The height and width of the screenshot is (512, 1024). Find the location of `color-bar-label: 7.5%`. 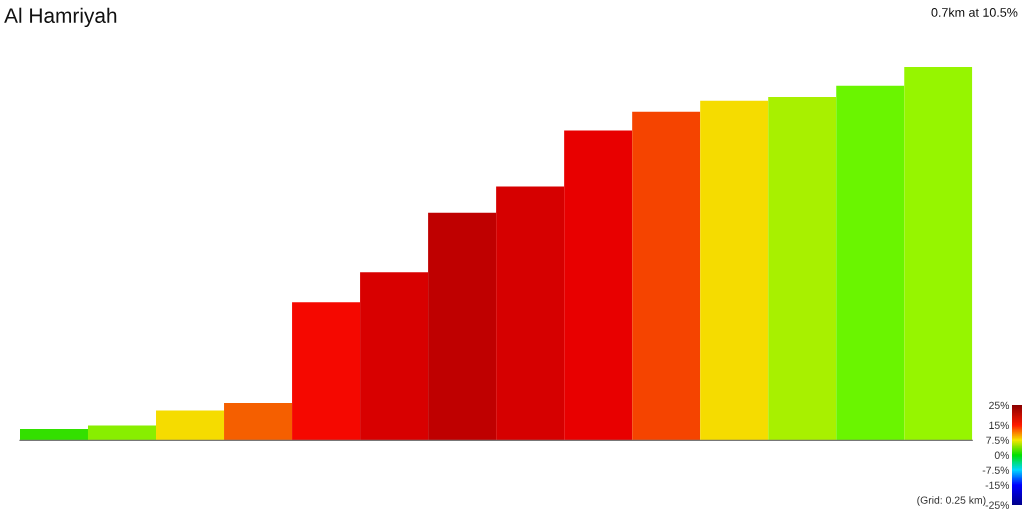

color-bar-label: 7.5% is located at coordinates (998, 440).